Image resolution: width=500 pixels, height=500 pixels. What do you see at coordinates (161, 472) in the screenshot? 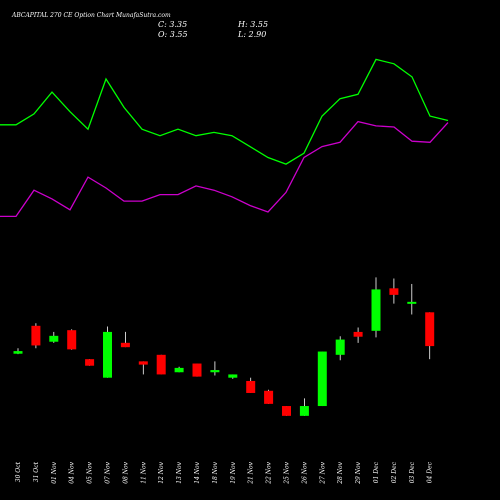
I see `x-tick-label: 12 Nov` at bounding box center [161, 472].